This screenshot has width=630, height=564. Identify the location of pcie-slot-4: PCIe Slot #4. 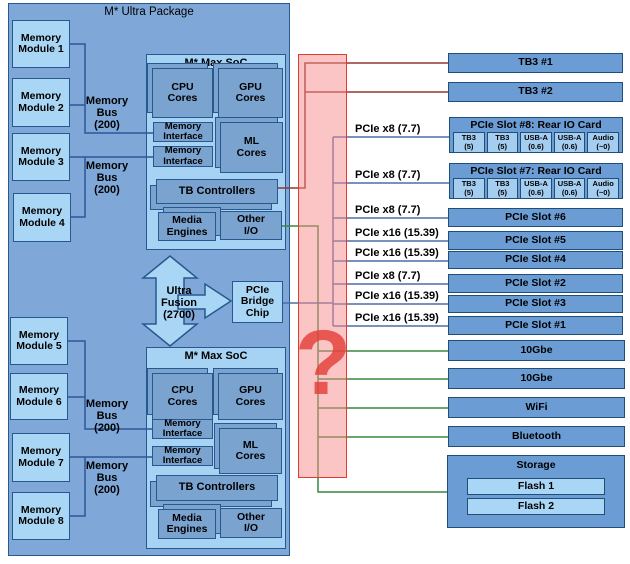
(535, 260).